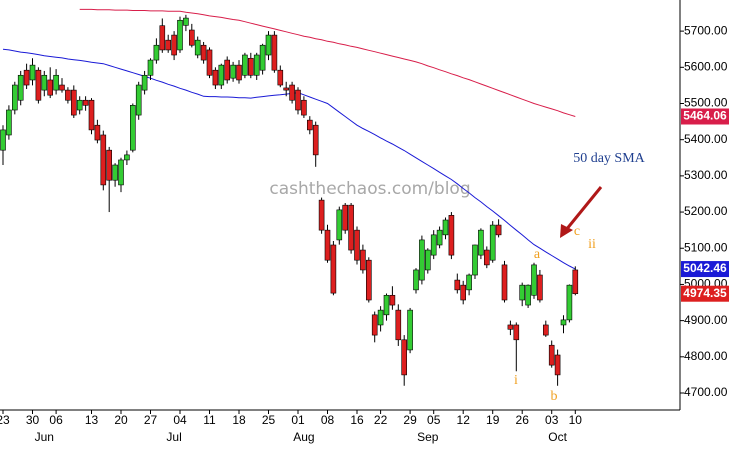 This screenshot has width=729, height=450. I want to click on month-label: Sep, so click(428, 437).